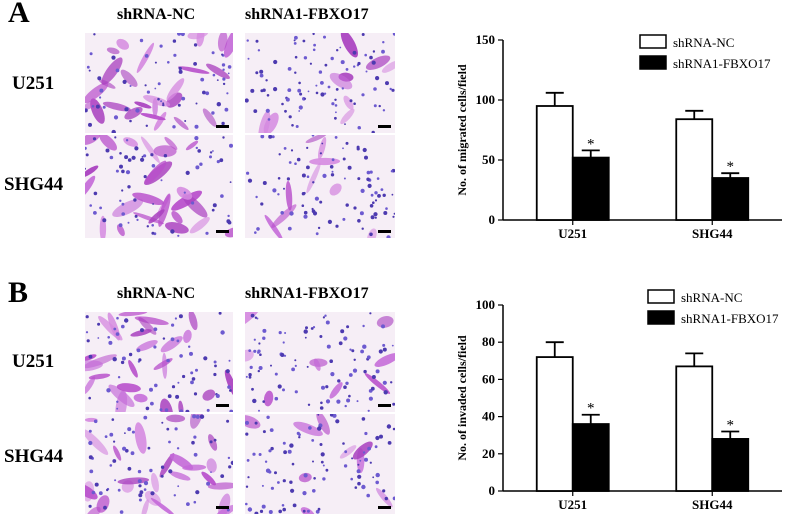  What do you see at coordinates (159, 186) in the screenshot?
I see `micrograph-a-shg44-control` at bounding box center [159, 186].